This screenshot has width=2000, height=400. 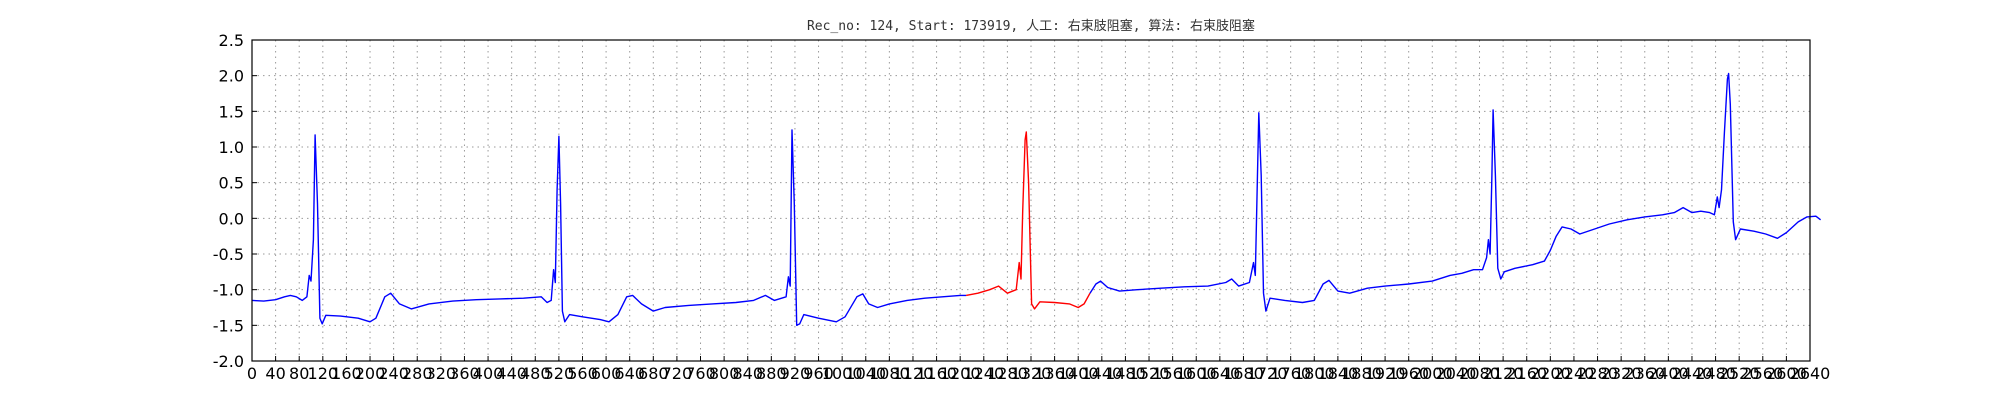 I want to click on x-tick-label: 1320, so click(x=1031, y=373).